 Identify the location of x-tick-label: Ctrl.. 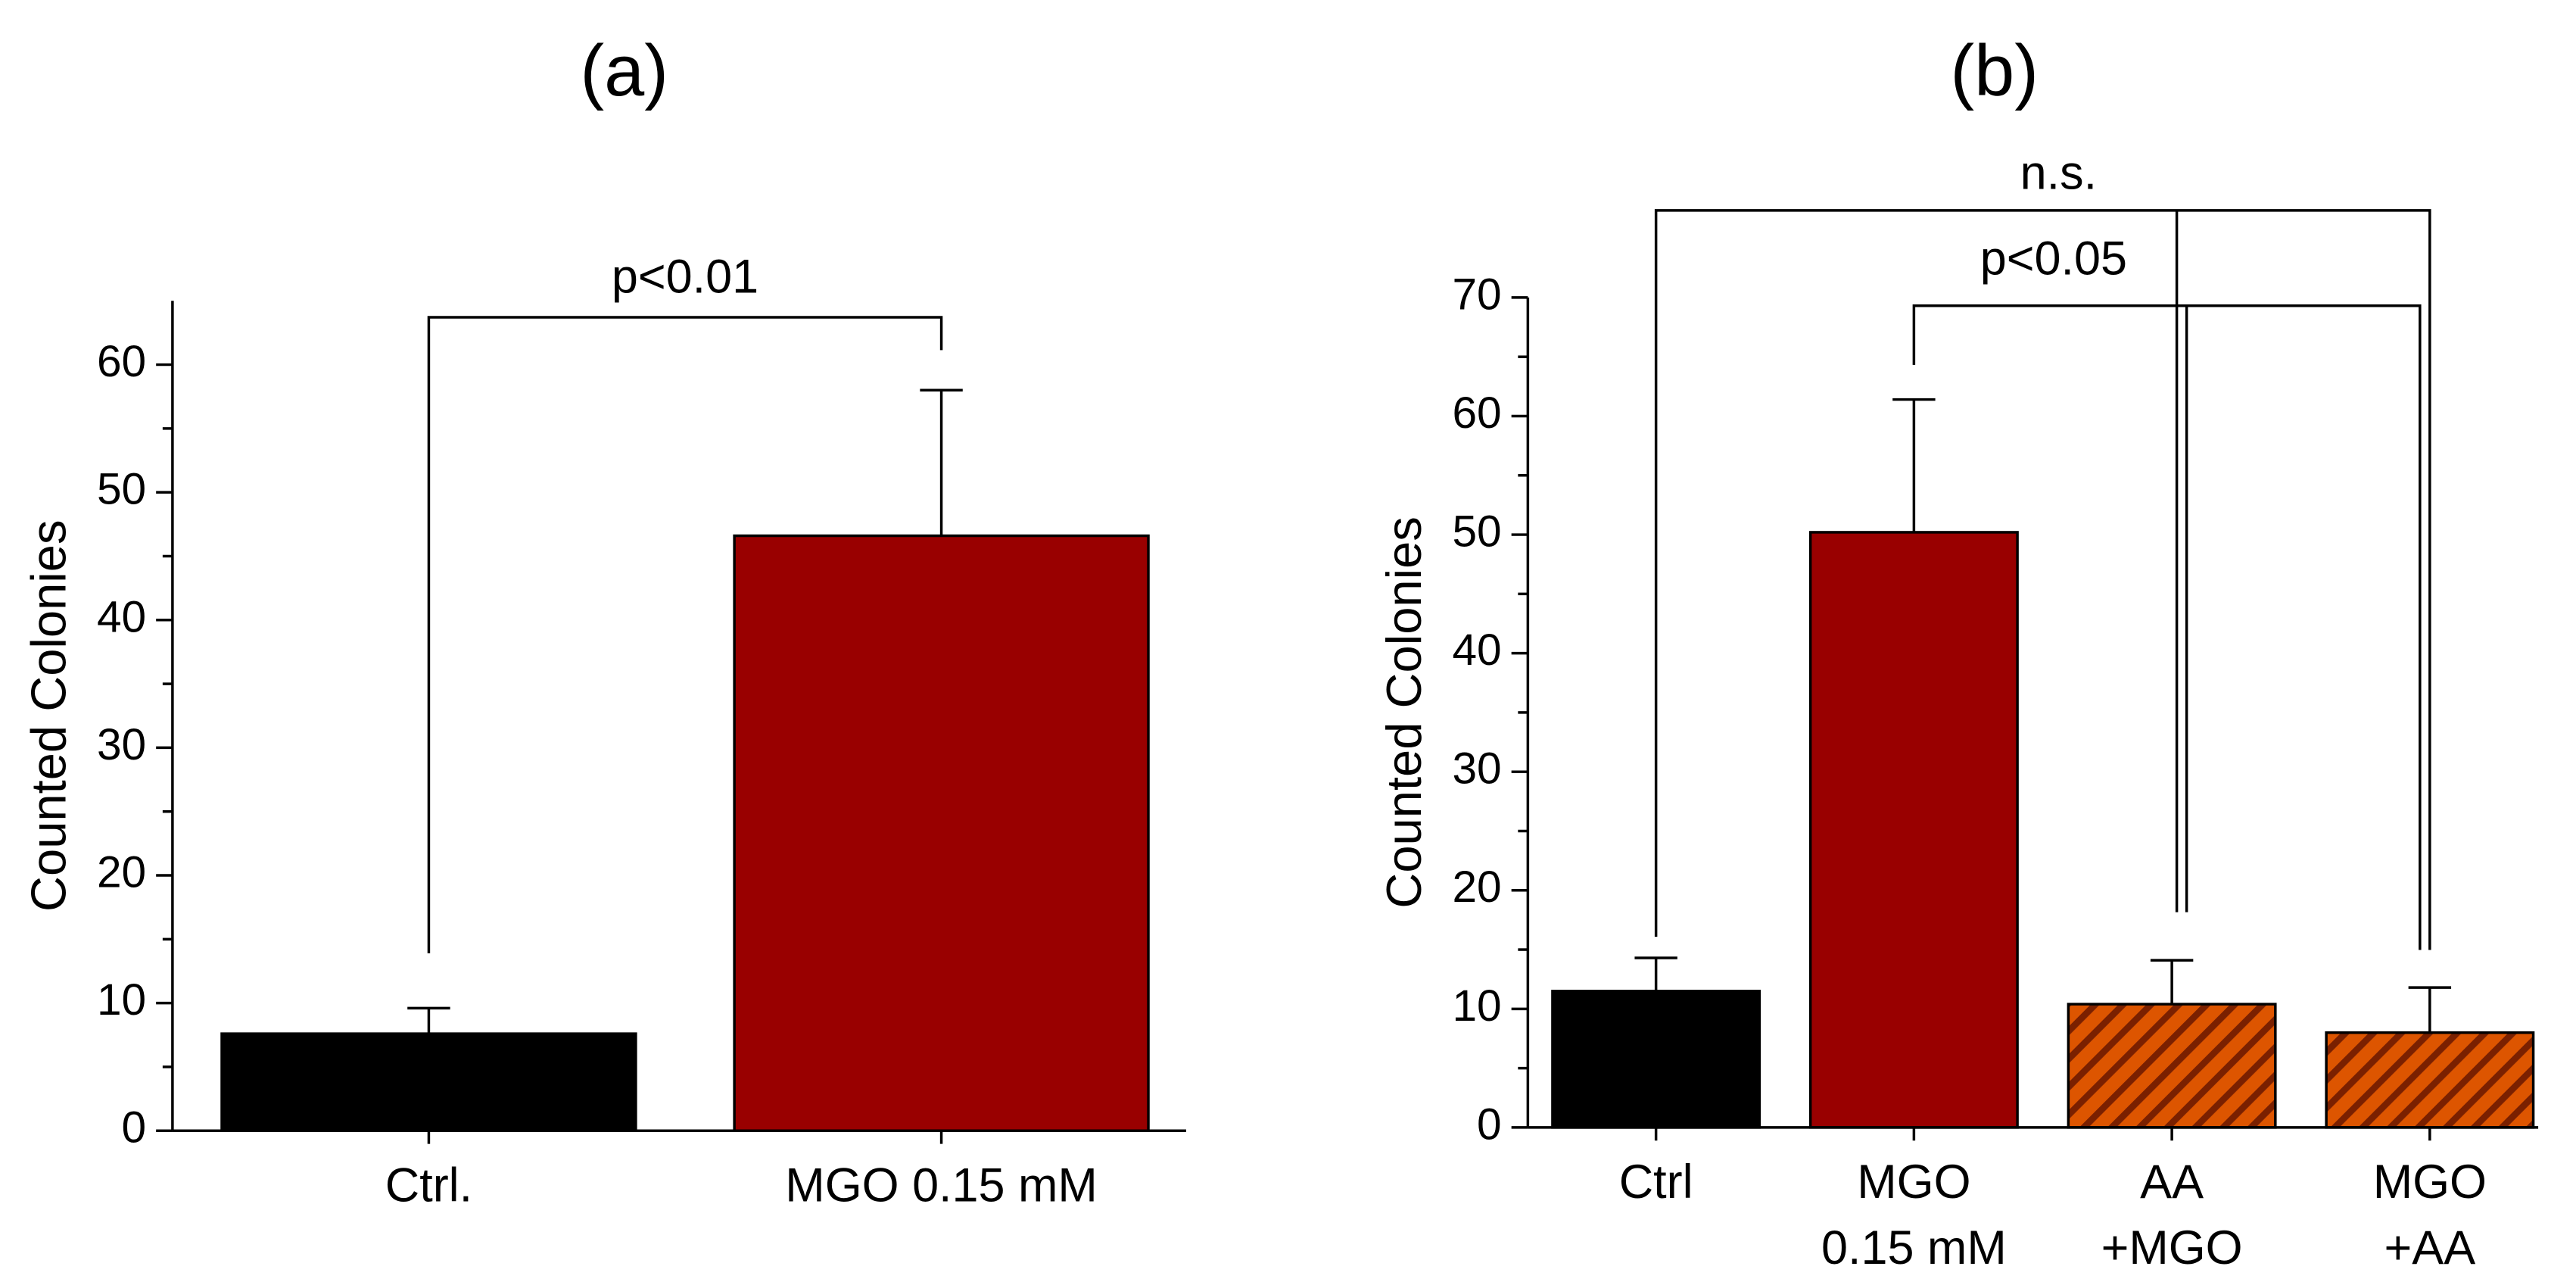
(428, 1185).